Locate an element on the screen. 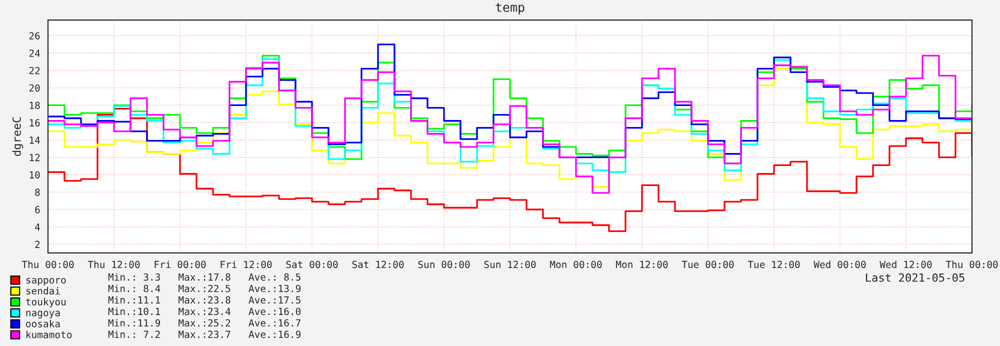 Image resolution: width=1000 pixels, height=346 pixels. y-tick-label: 22 is located at coordinates (34, 70).